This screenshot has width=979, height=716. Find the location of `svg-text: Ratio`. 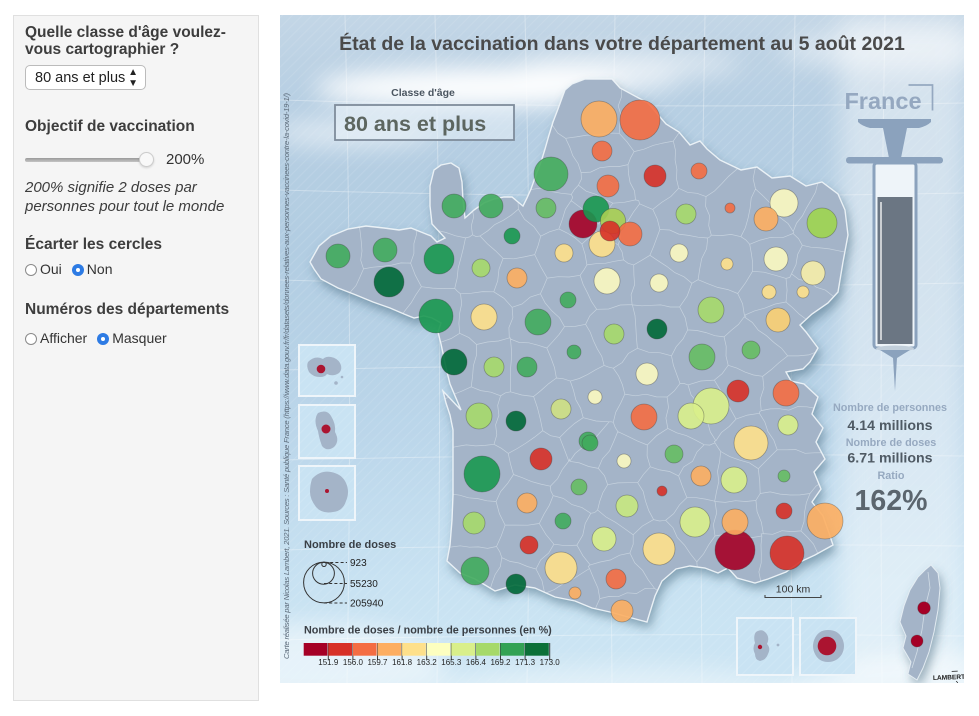

svg-text: Ratio is located at coordinates (891, 476).